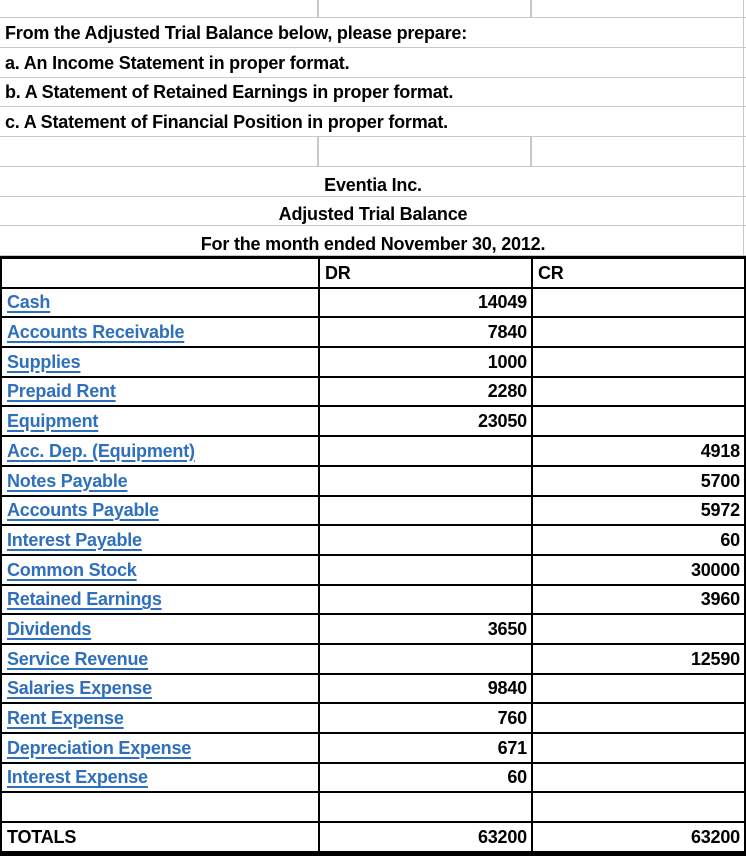 Image resolution: width=746 pixels, height=856 pixels. I want to click on account-cell: Notes Payable, so click(161, 480).